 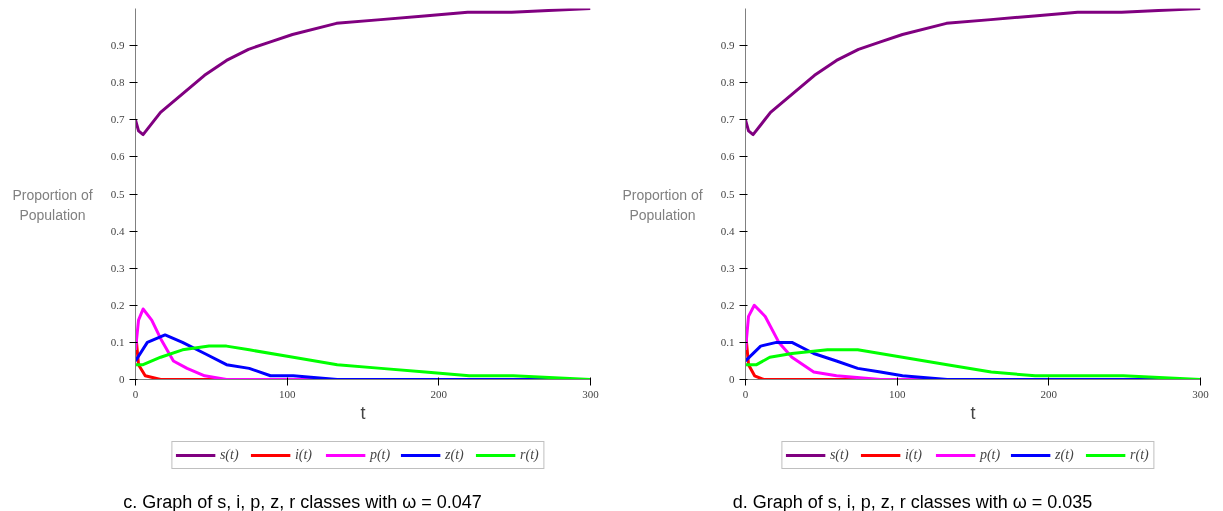 What do you see at coordinates (302, 501) in the screenshot?
I see `text: c. Graph of s, i, p, z, r classes with ω = 0.047` at bounding box center [302, 501].